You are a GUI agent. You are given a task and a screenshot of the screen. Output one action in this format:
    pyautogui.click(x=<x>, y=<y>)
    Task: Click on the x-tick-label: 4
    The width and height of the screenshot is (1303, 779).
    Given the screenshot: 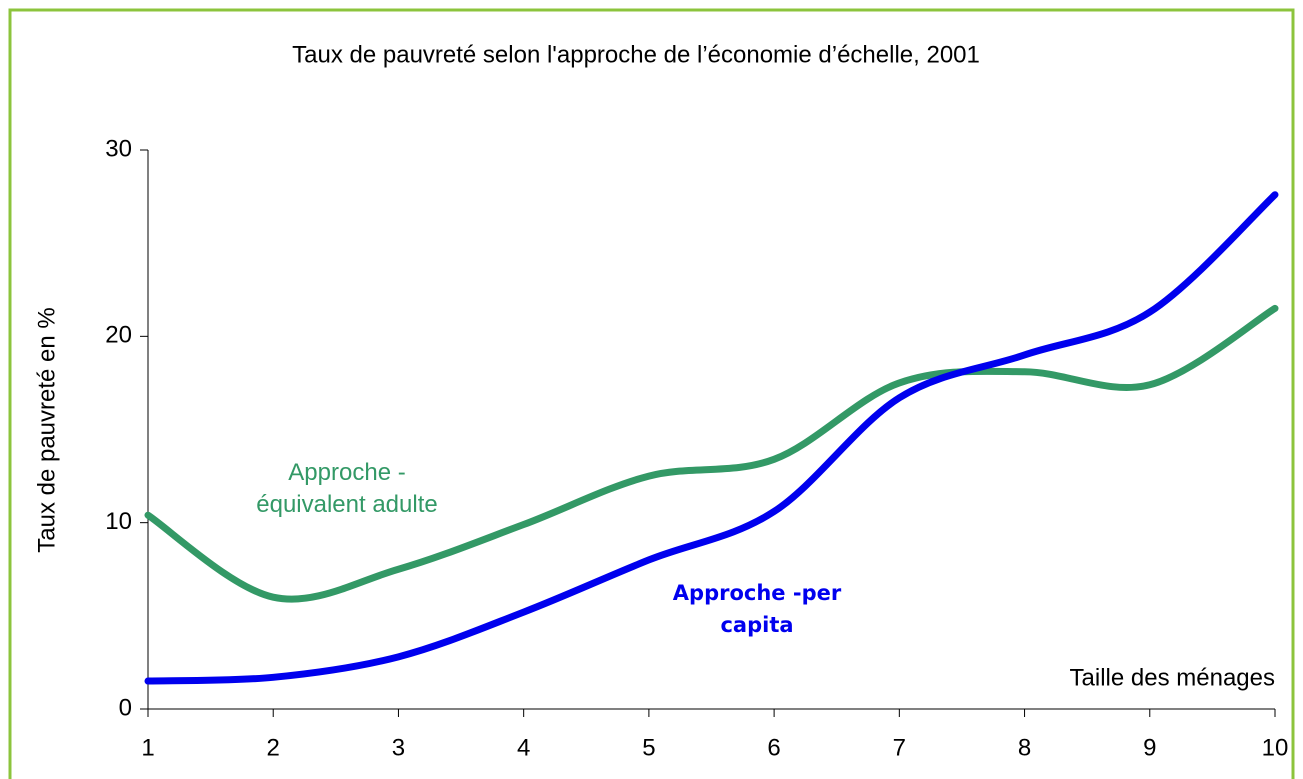 What is the action you would take?
    pyautogui.click(x=523, y=747)
    